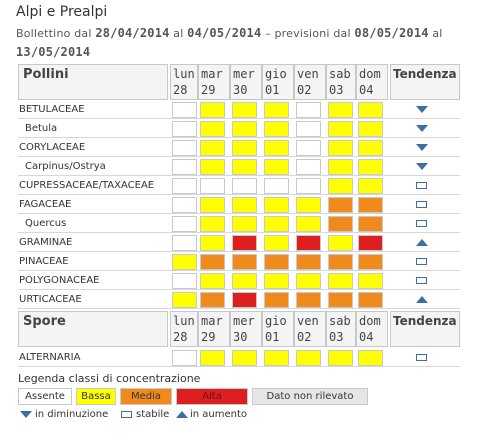  I want to click on day-name: gio, so click(276, 321).